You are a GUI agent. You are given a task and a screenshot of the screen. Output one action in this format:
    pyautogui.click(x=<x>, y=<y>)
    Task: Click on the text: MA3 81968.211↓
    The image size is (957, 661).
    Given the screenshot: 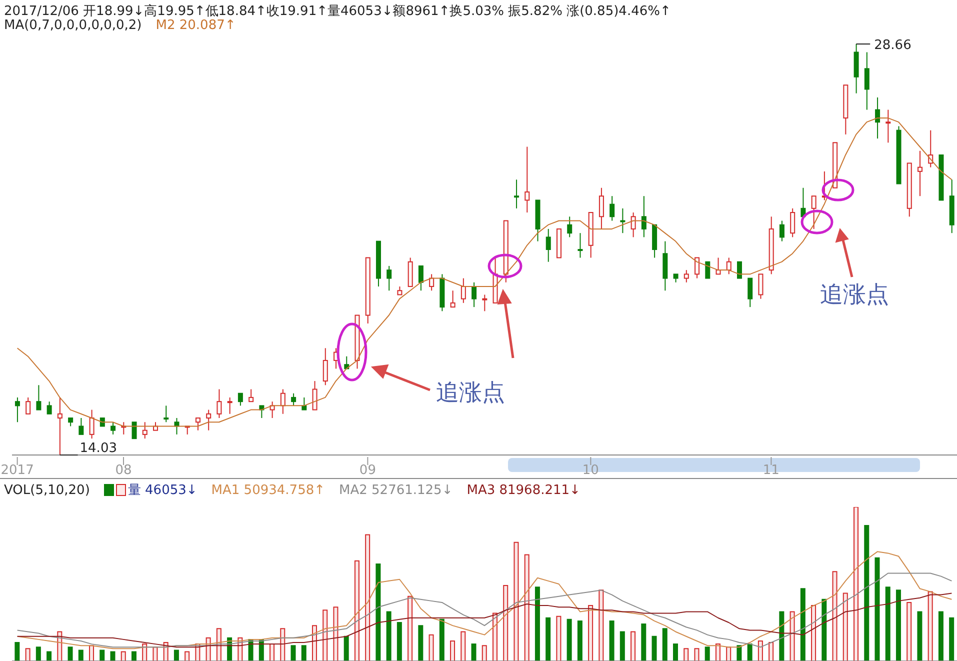 What is the action you would take?
    pyautogui.click(x=523, y=490)
    